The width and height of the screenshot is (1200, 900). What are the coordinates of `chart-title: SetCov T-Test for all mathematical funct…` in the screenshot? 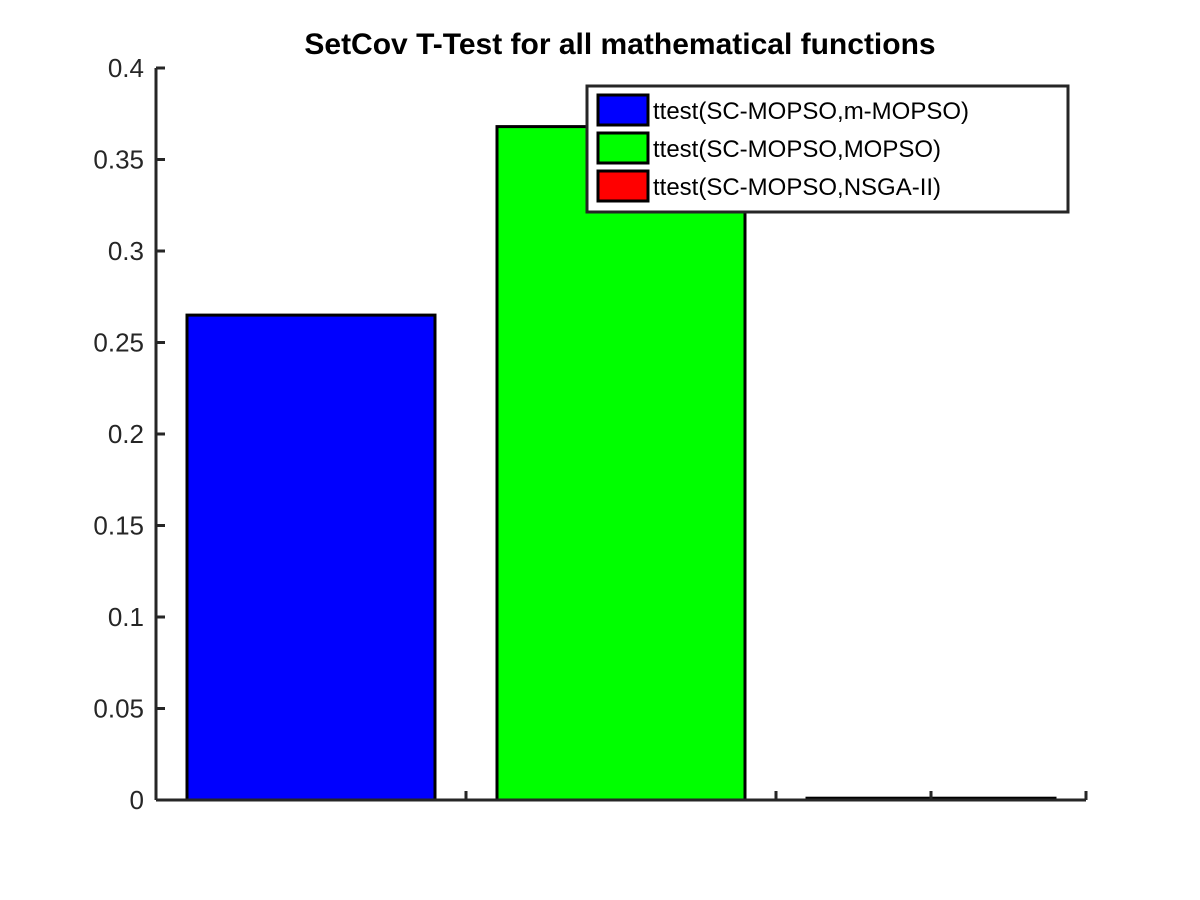 It's located at (619, 44).